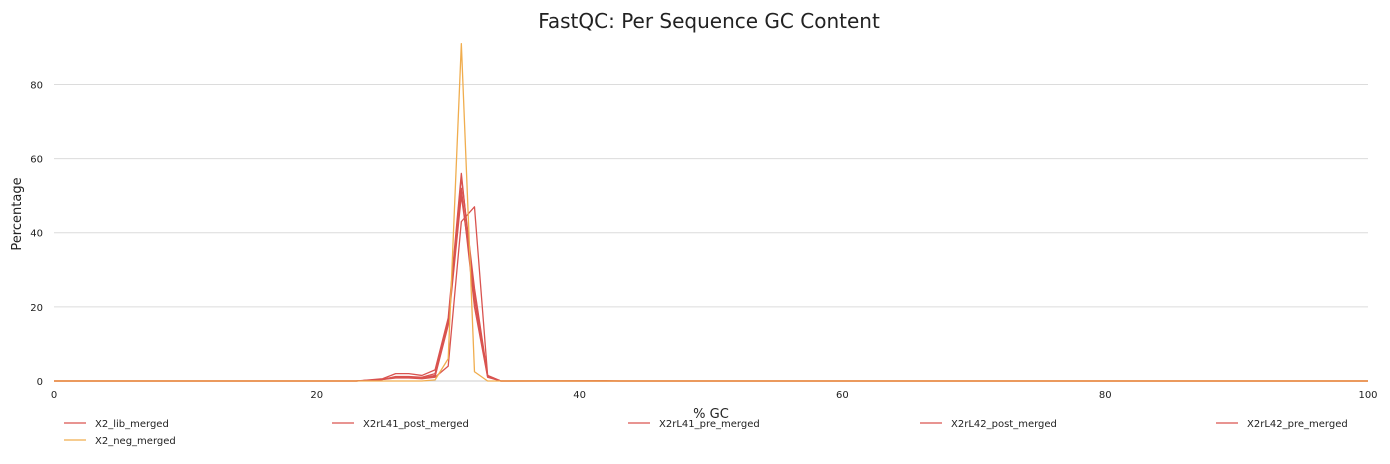 This screenshot has width=1390, height=464. I want to click on y-tick-label: 40, so click(36, 234).